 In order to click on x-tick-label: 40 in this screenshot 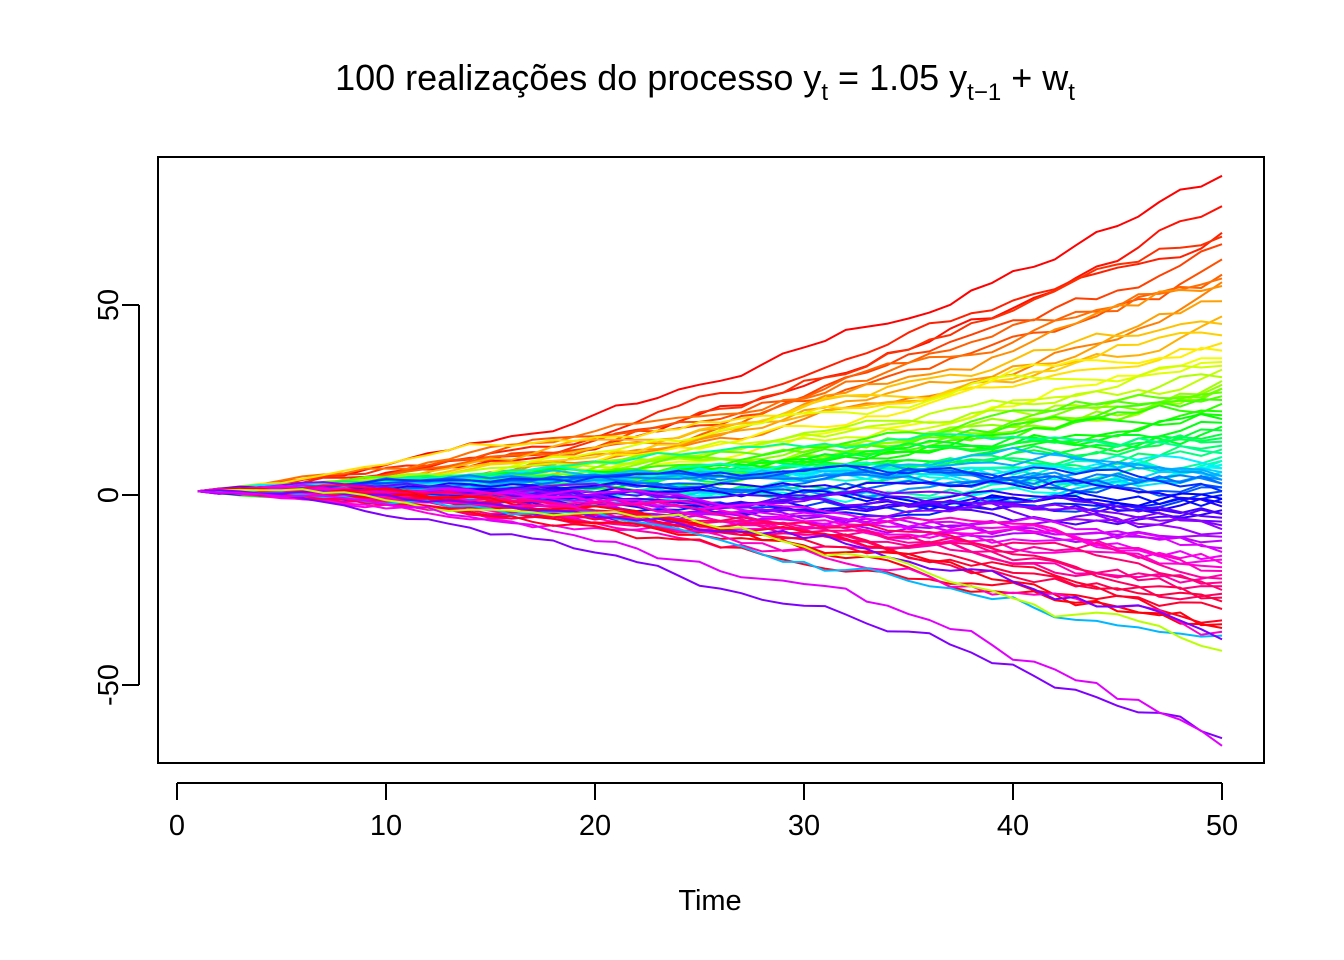, I will do `click(1013, 826)`.